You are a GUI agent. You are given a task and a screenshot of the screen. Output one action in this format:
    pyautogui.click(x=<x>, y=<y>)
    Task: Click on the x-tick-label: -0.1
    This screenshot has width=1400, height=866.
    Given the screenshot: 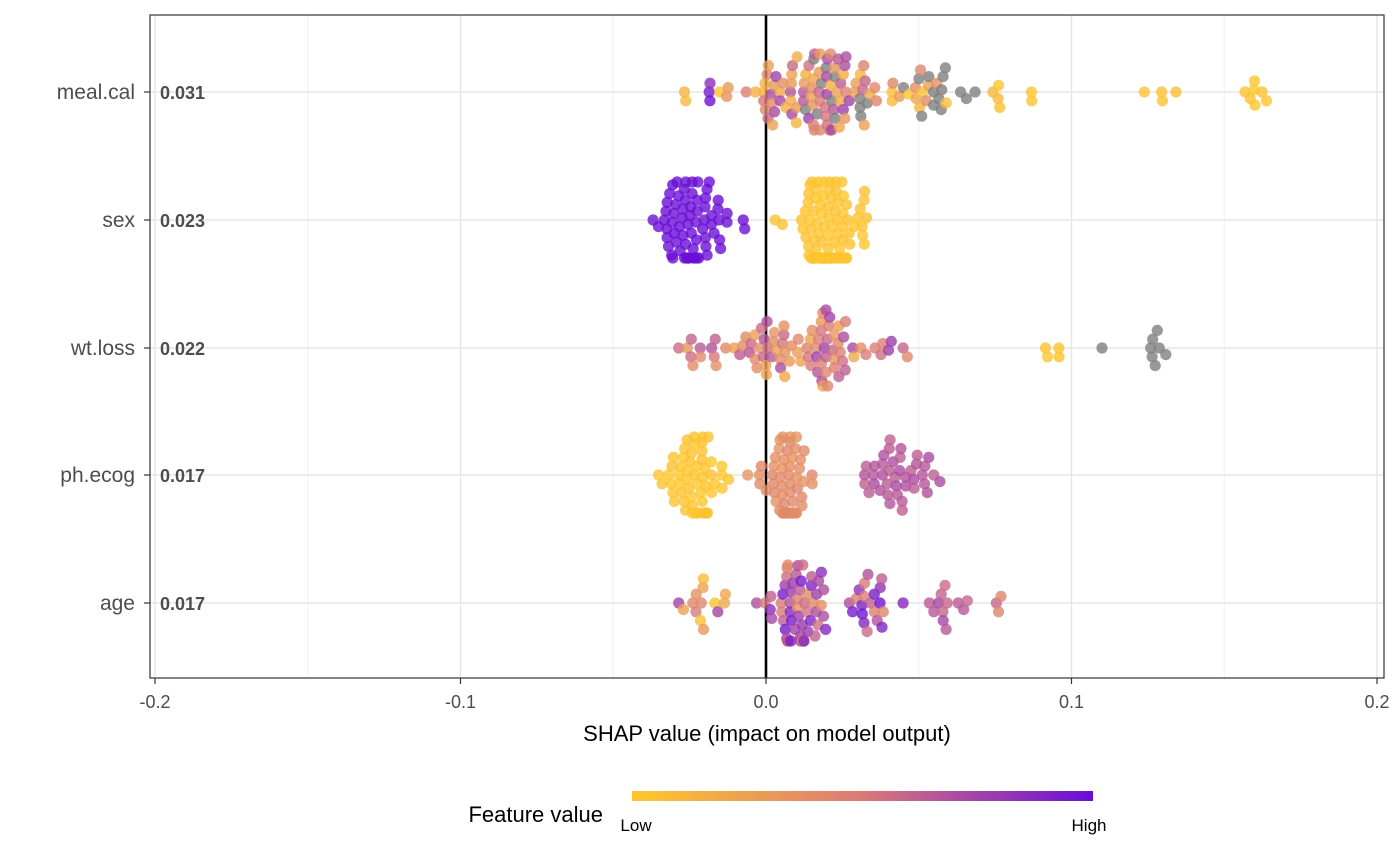 What is the action you would take?
    pyautogui.click(x=460, y=702)
    